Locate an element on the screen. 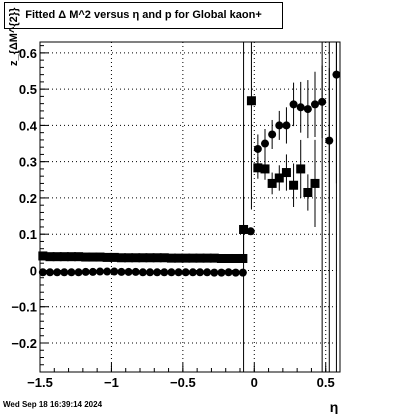 The width and height of the screenshot is (400, 414). x-tick-label: −1 is located at coordinates (111, 382).